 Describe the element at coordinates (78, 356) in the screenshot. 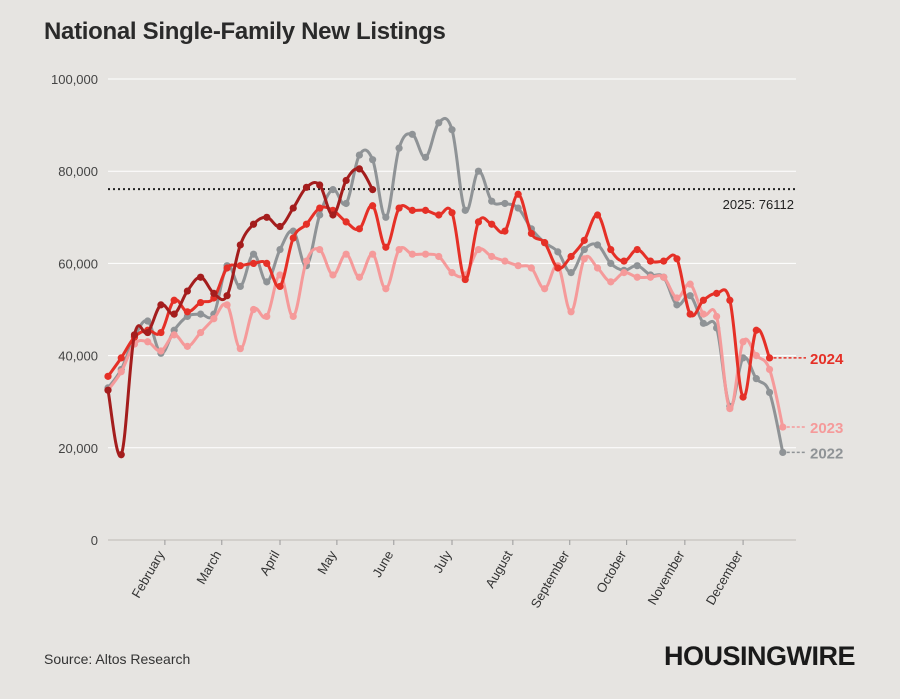

I see `y-tick-label: 40,000` at that location.